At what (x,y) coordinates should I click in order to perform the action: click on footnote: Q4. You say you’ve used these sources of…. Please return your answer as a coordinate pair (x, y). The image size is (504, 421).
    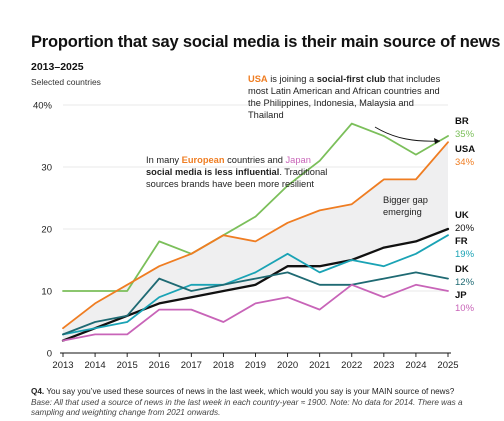
    Looking at the image, I should click on (256, 403).